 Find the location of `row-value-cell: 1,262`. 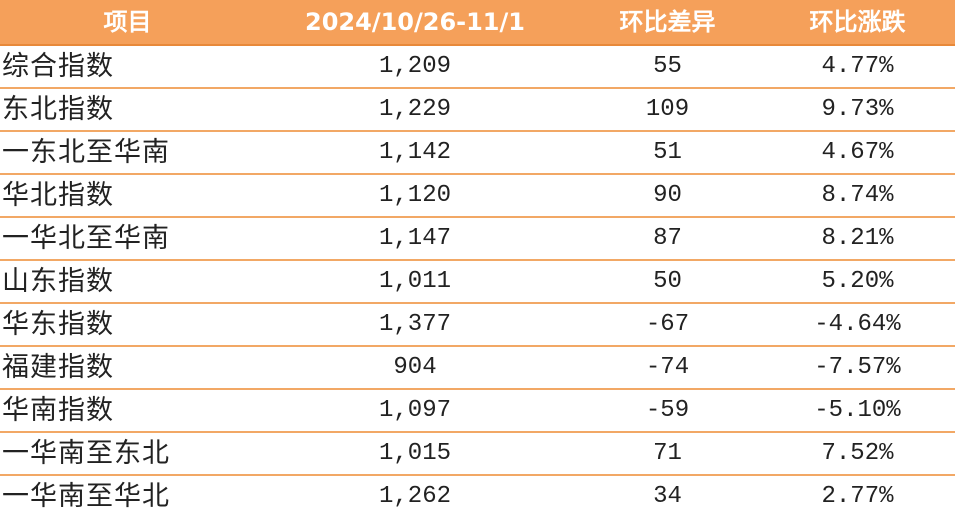

row-value-cell: 1,262 is located at coordinates (414, 496).